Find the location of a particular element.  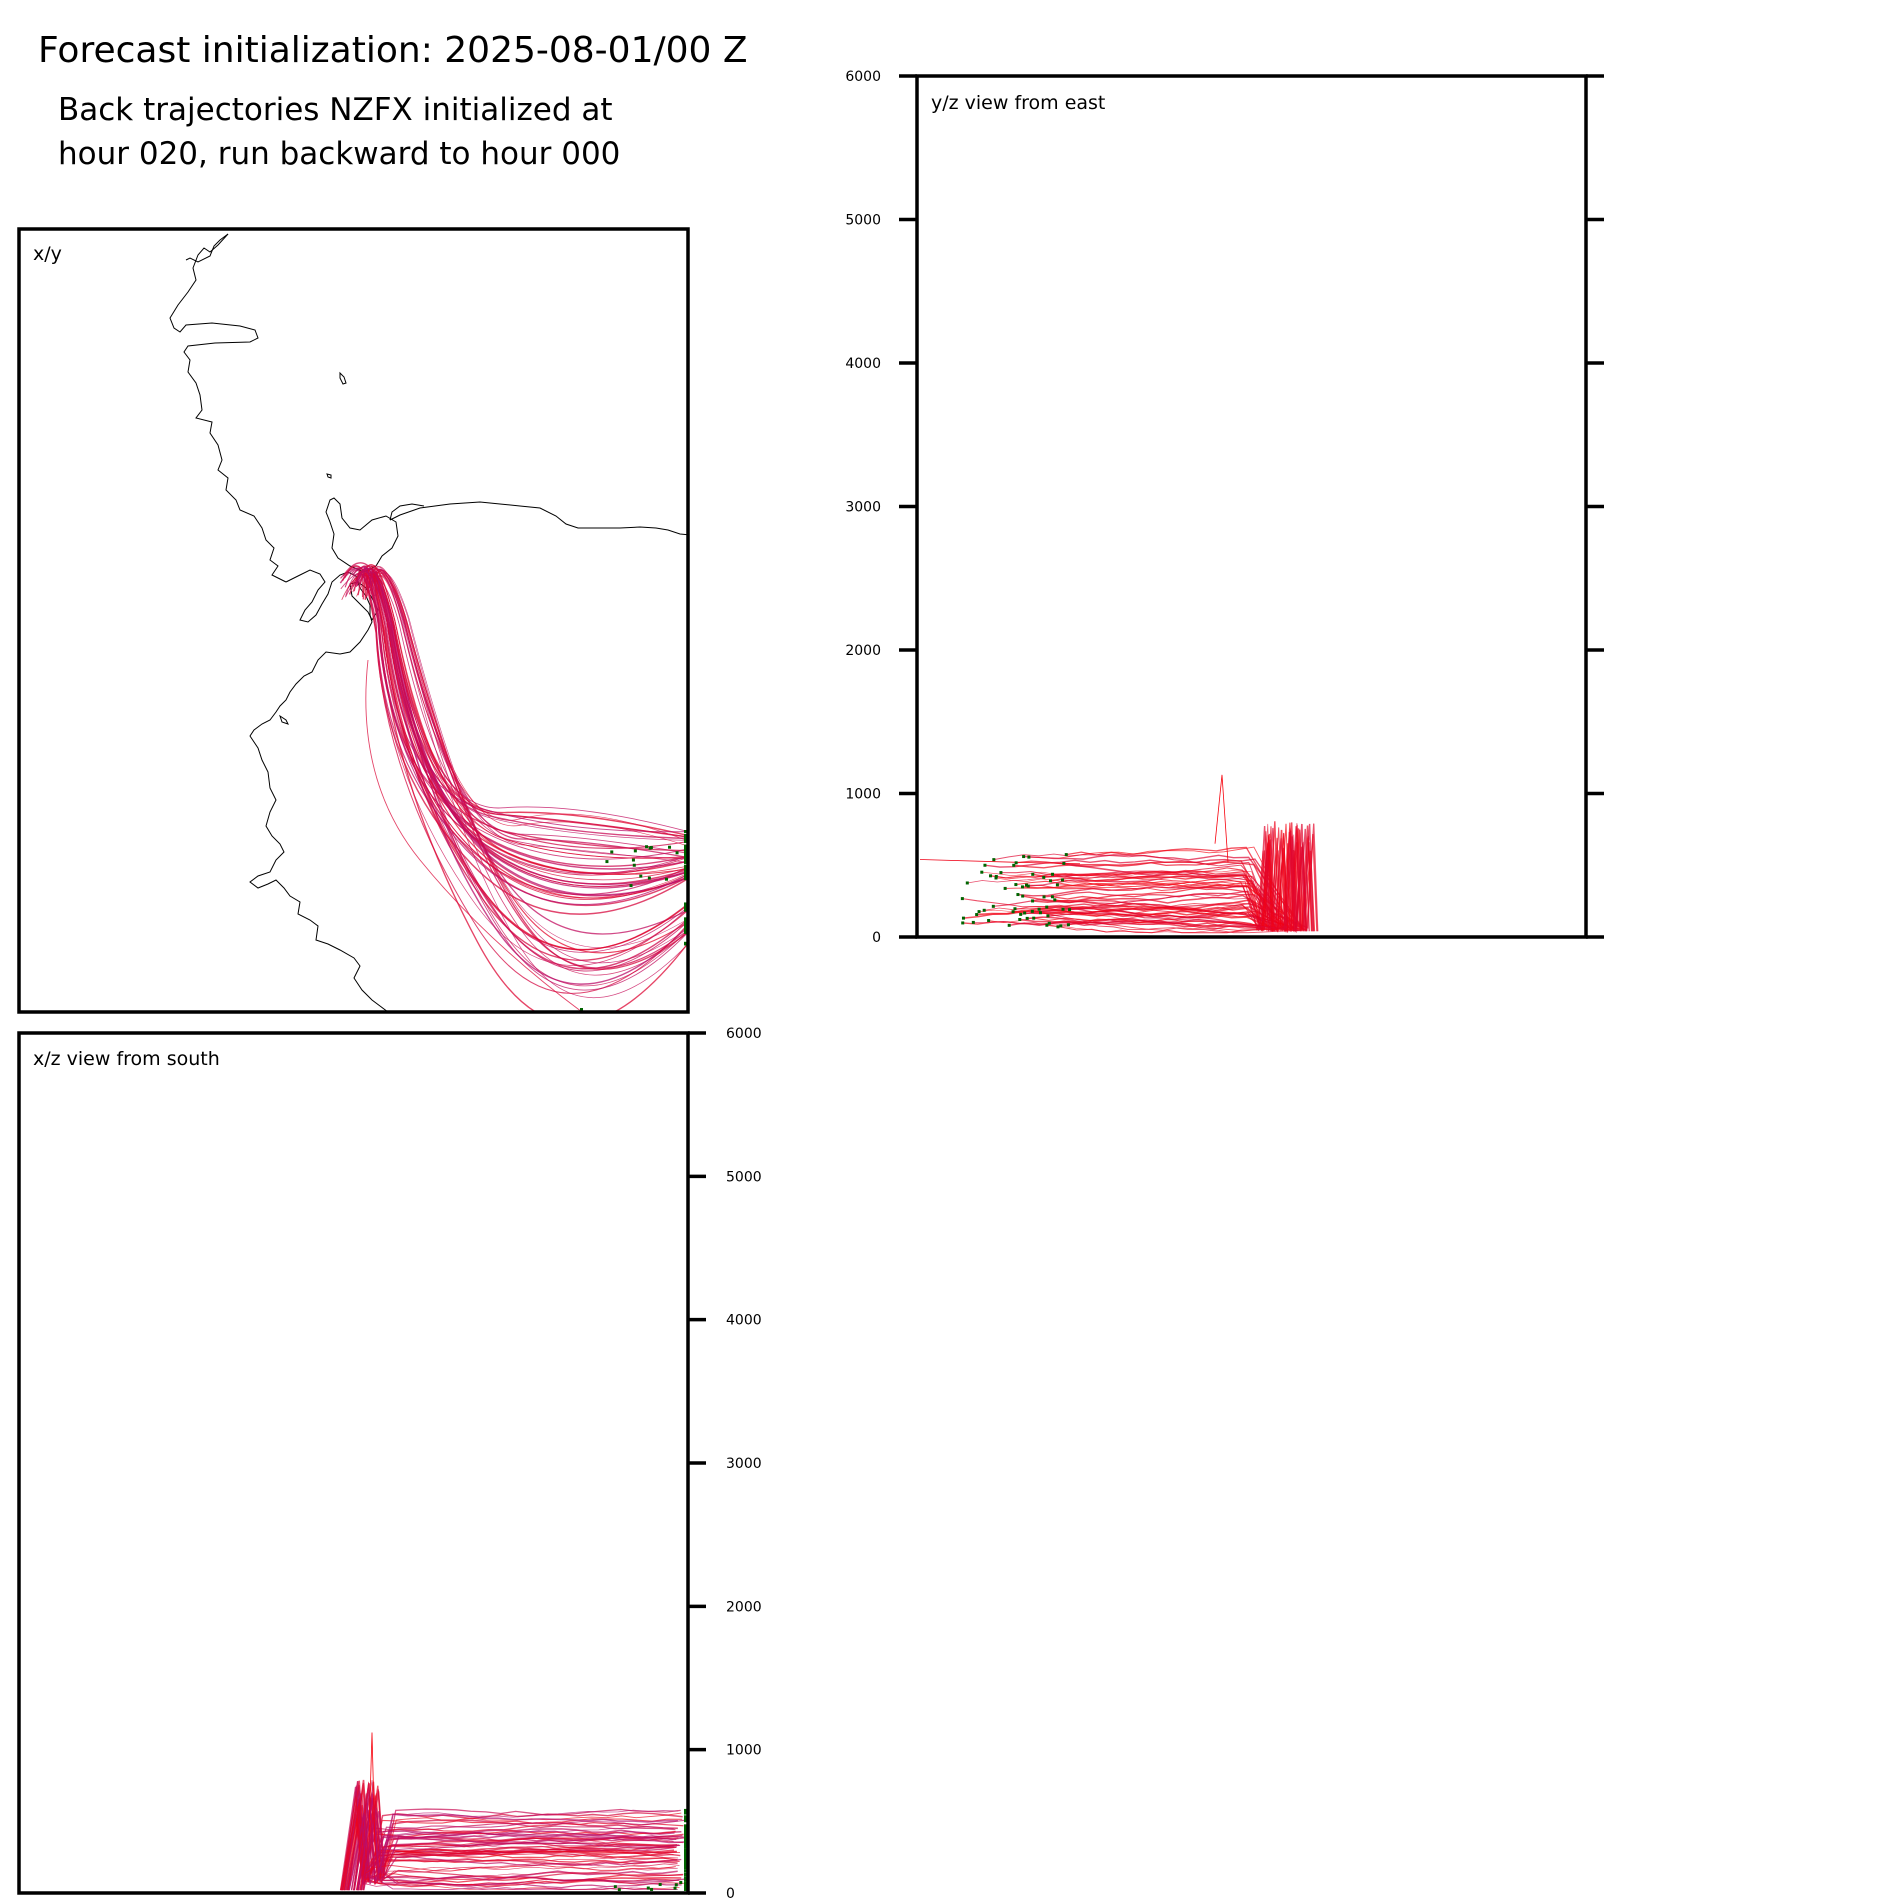

subtitle-line-2: hour 020, run backward to hour 000 is located at coordinates (339, 154).